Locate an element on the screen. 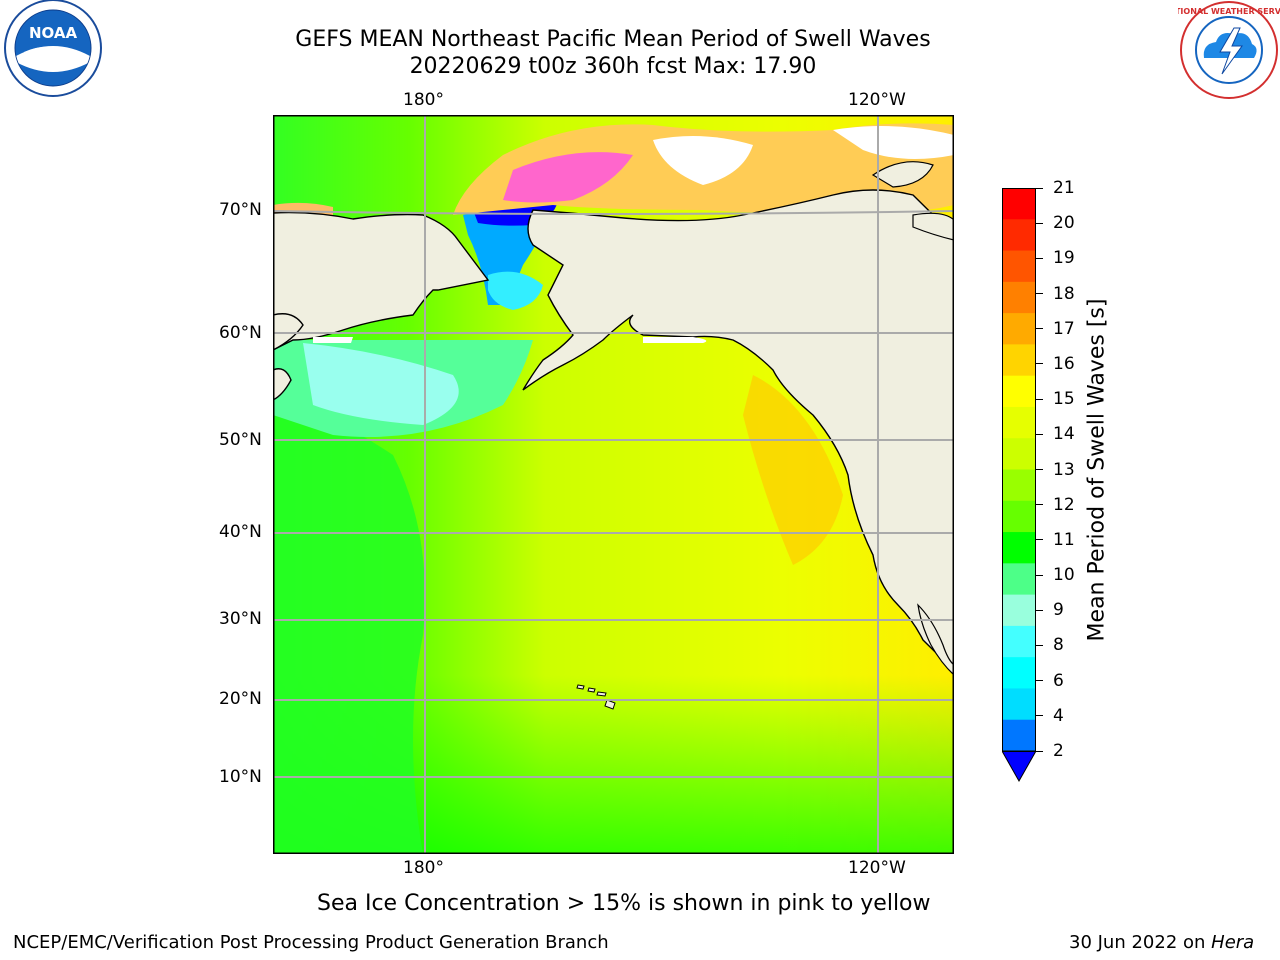 Image resolution: width=1280 pixels, height=960 pixels. noaa-logo-text: NOAA is located at coordinates (53, 33).